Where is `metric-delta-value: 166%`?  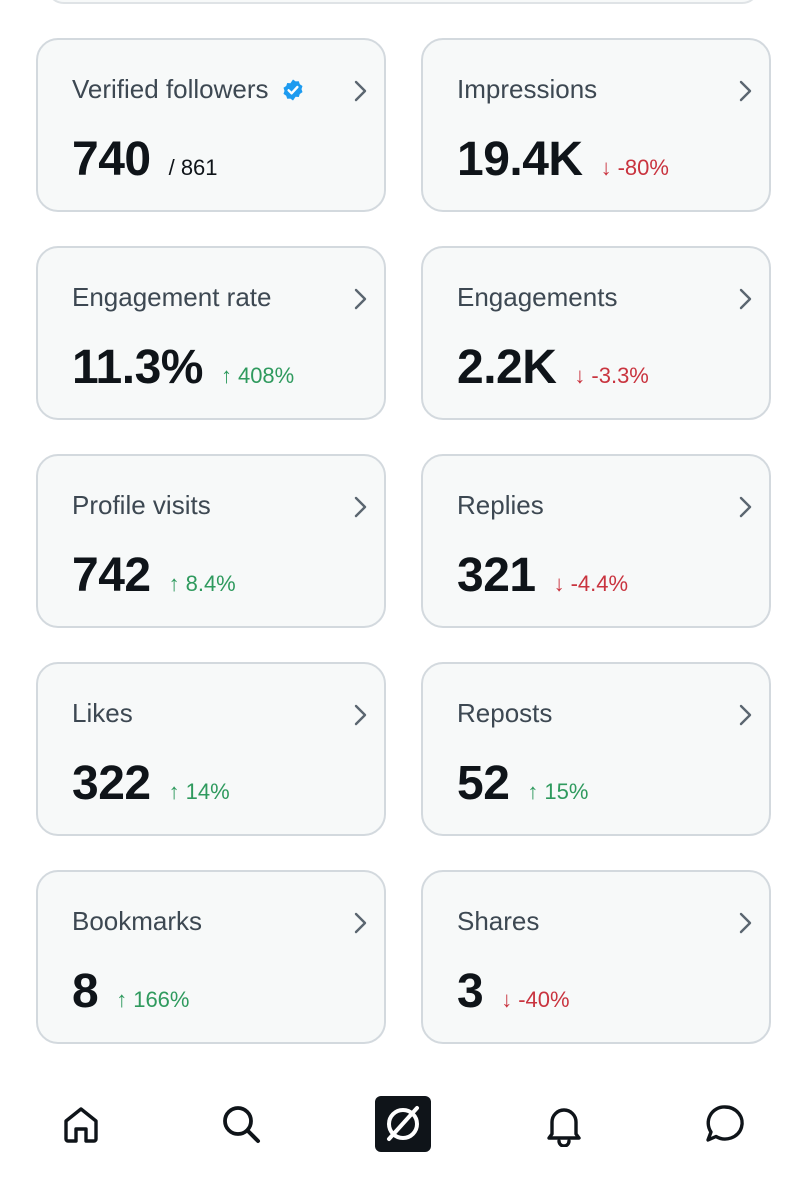 metric-delta-value: 166% is located at coordinates (161, 999).